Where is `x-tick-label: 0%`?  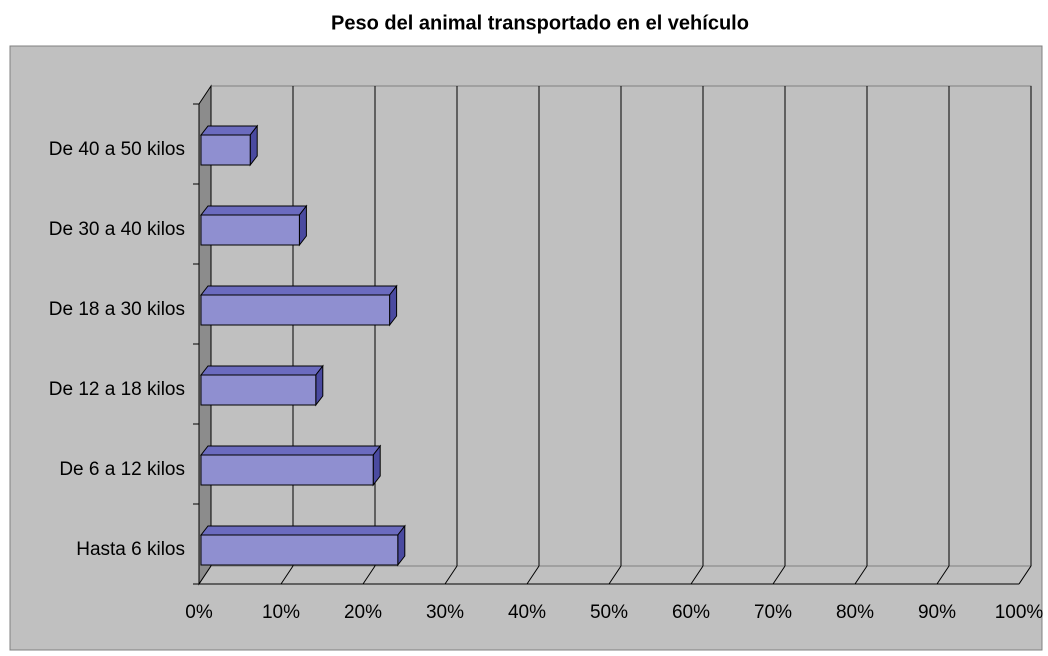
x-tick-label: 0% is located at coordinates (199, 612).